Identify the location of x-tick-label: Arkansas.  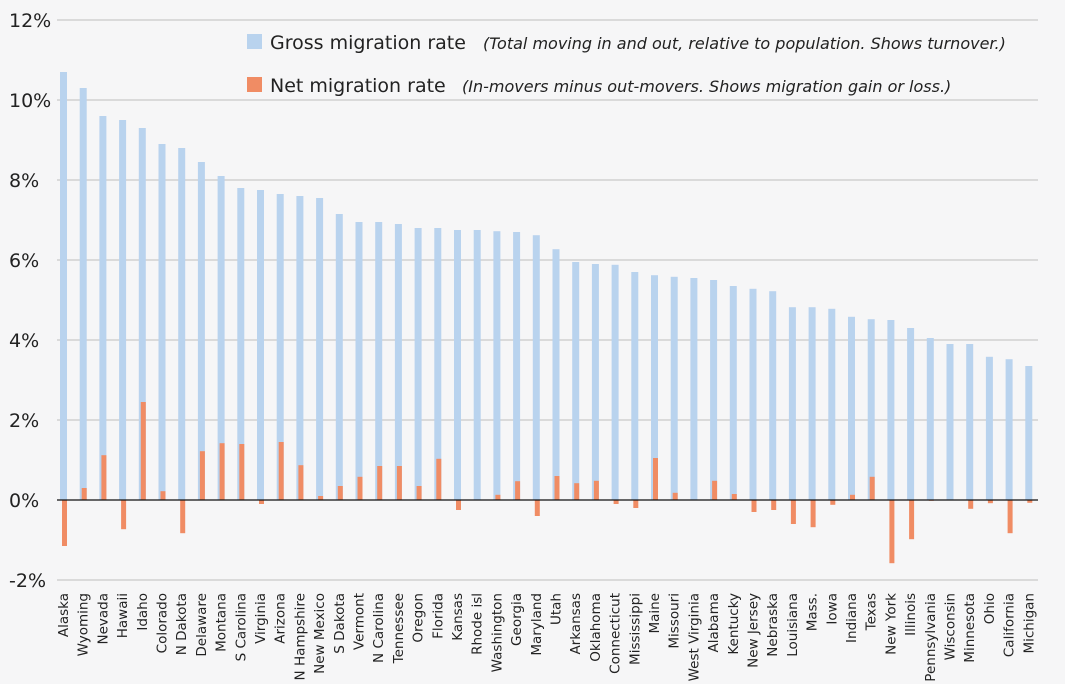
(576, 624).